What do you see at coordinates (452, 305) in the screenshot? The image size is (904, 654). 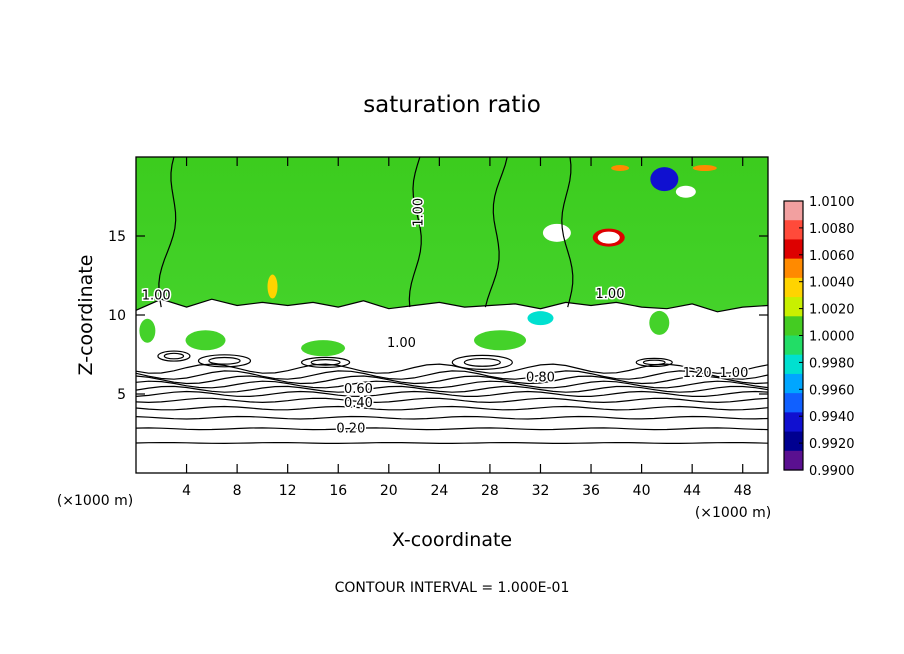 I see `contour-saturation-boundary` at bounding box center [452, 305].